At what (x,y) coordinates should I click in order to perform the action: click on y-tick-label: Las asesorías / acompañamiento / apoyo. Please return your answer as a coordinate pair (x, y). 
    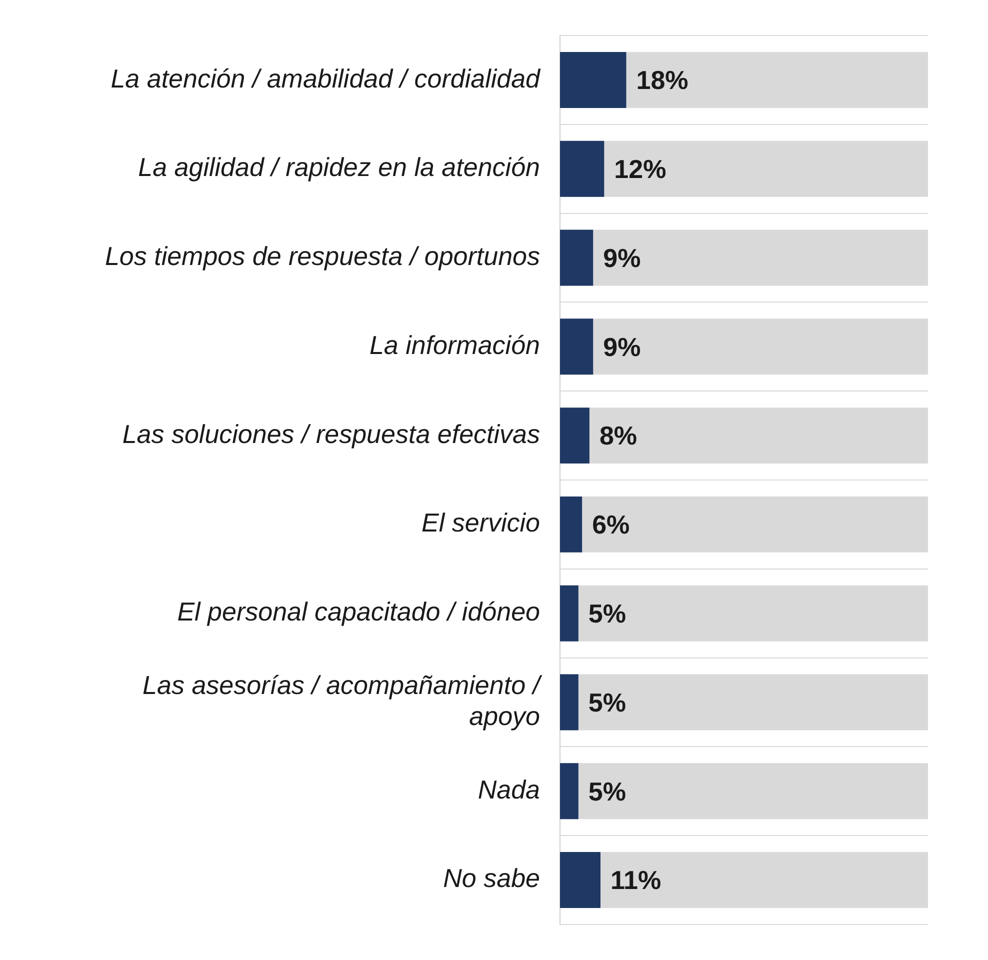
    Looking at the image, I should click on (342, 701).